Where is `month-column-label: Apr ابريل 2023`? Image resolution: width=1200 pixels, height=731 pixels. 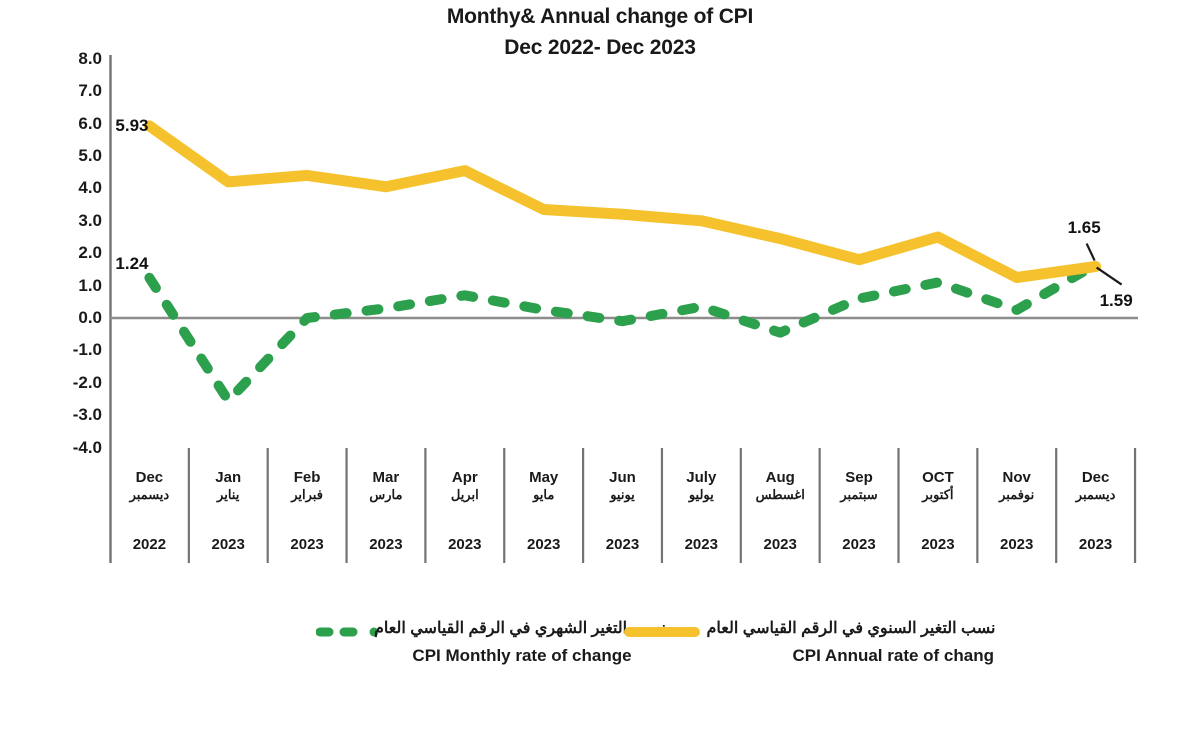 month-column-label: Apr ابريل 2023 is located at coordinates (464, 511).